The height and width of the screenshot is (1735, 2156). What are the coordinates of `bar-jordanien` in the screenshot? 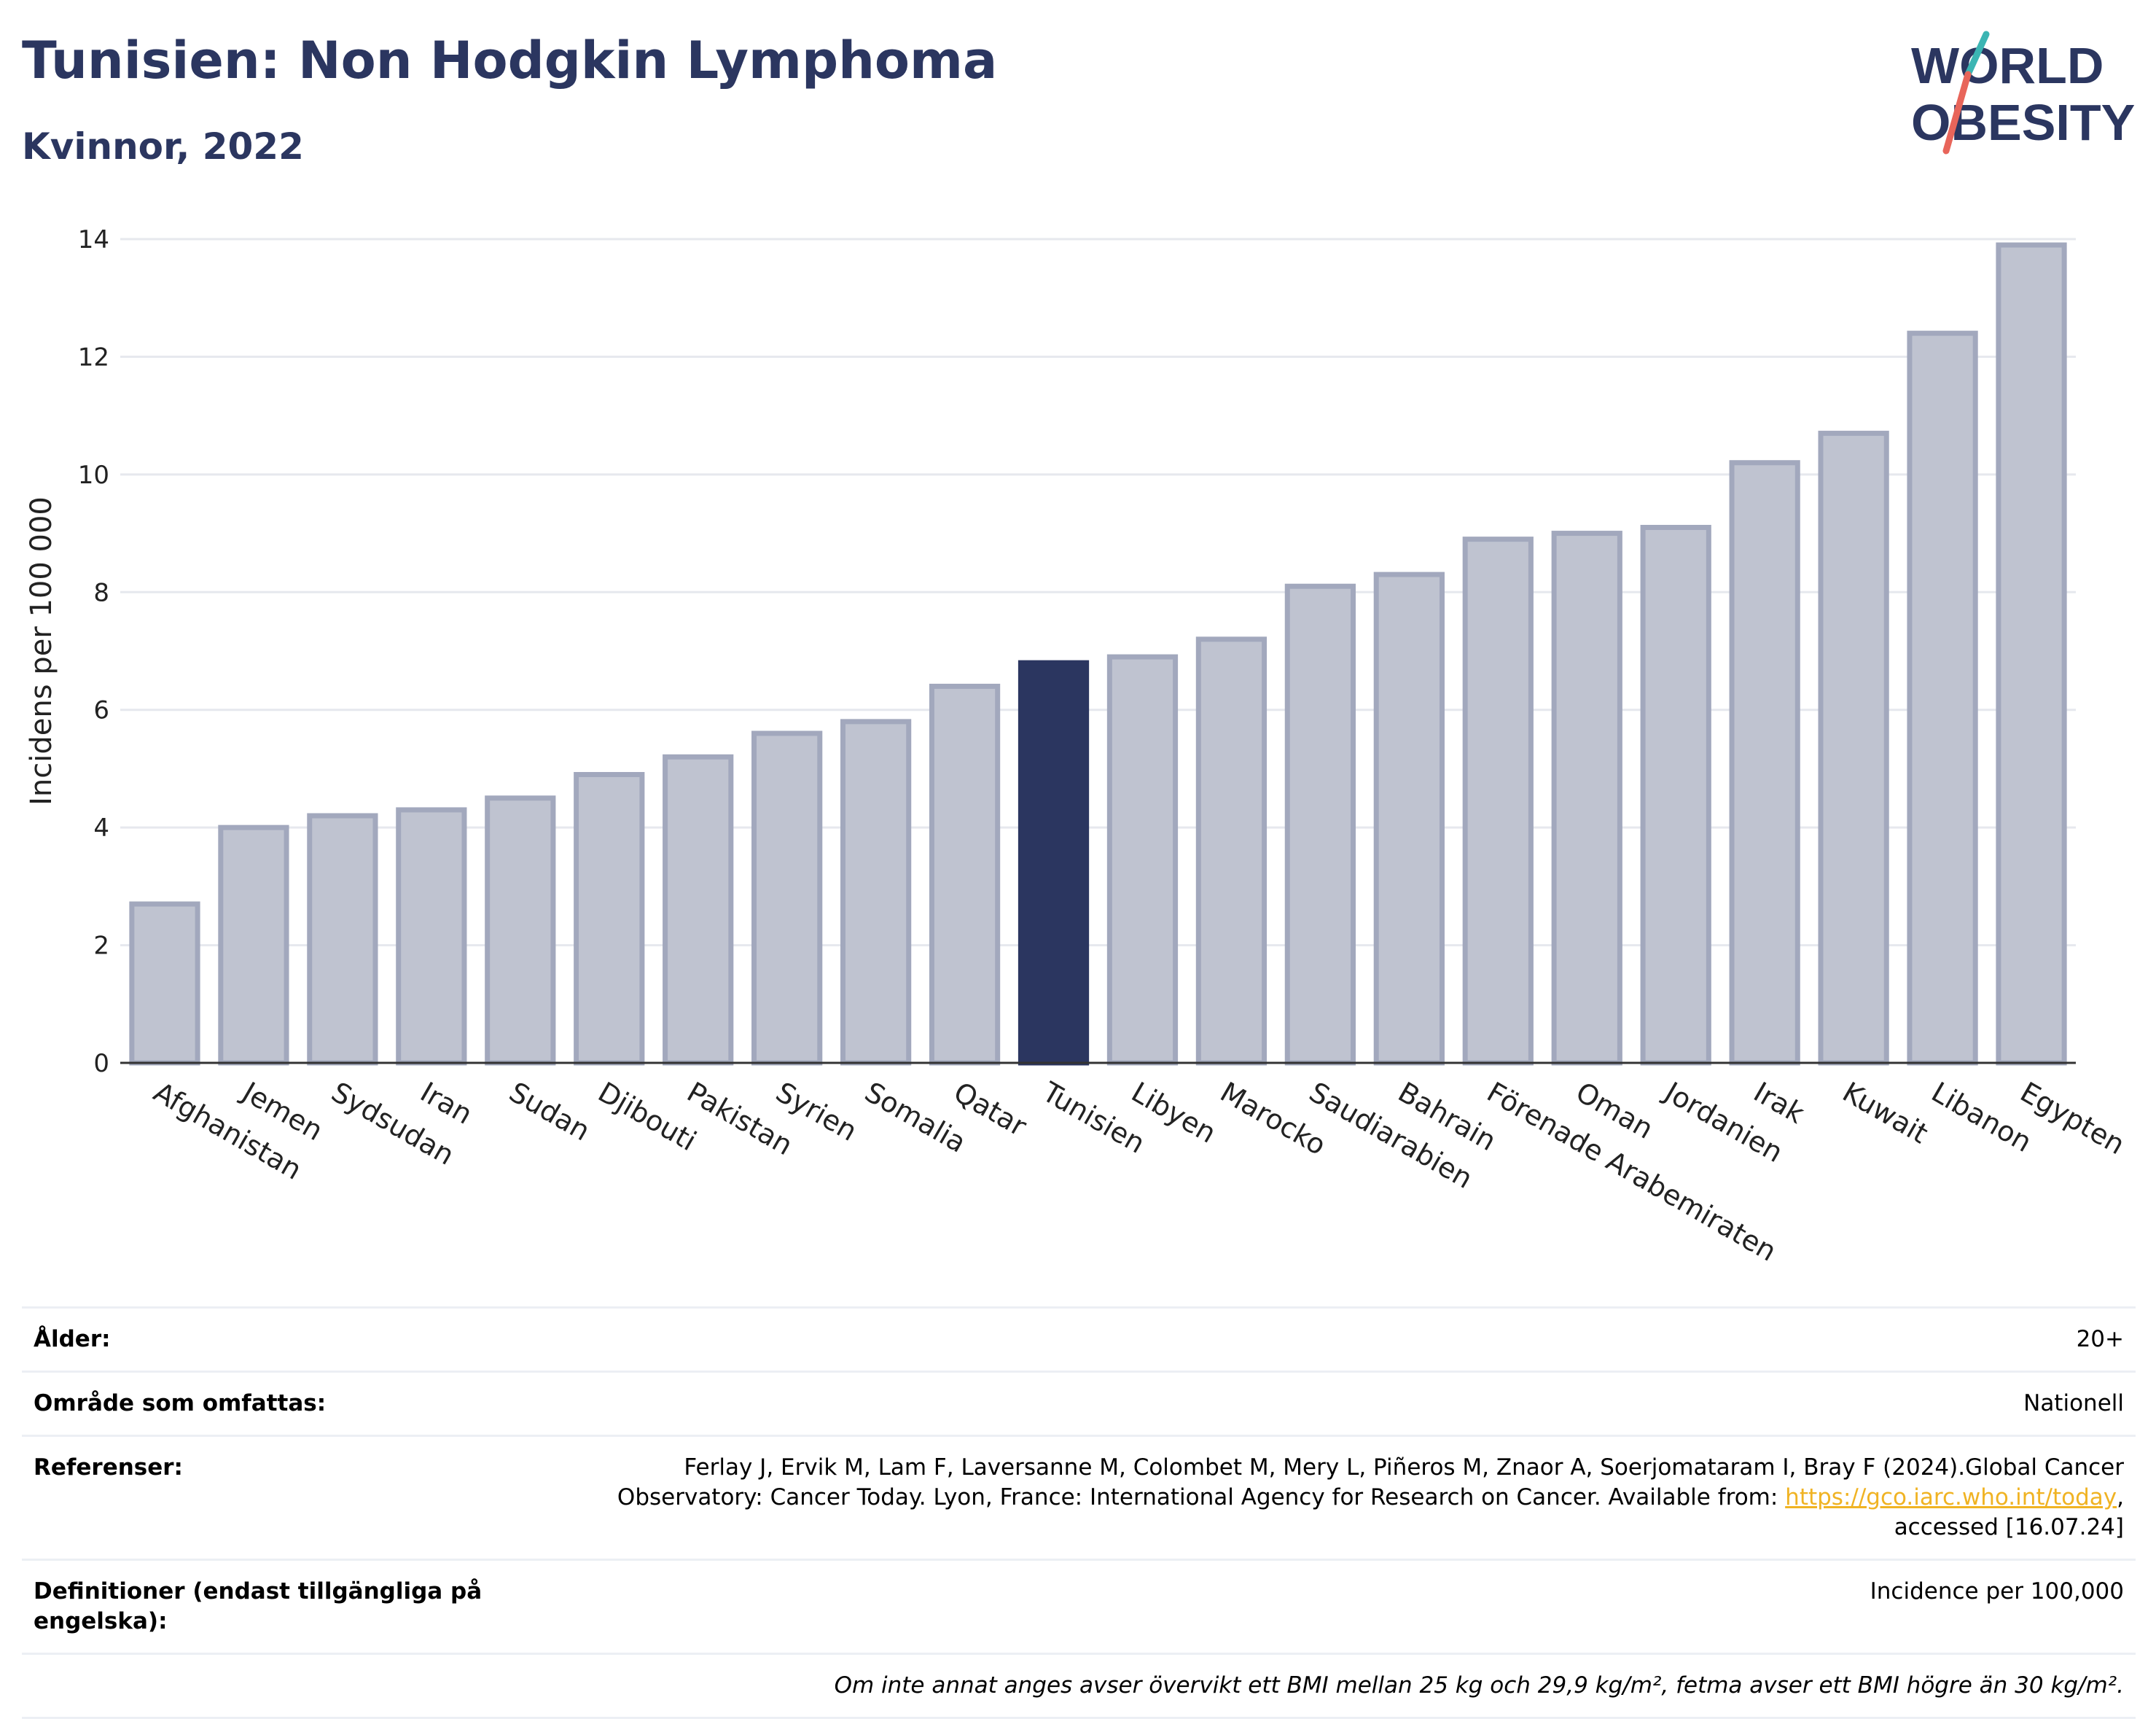 It's located at (1676, 795).